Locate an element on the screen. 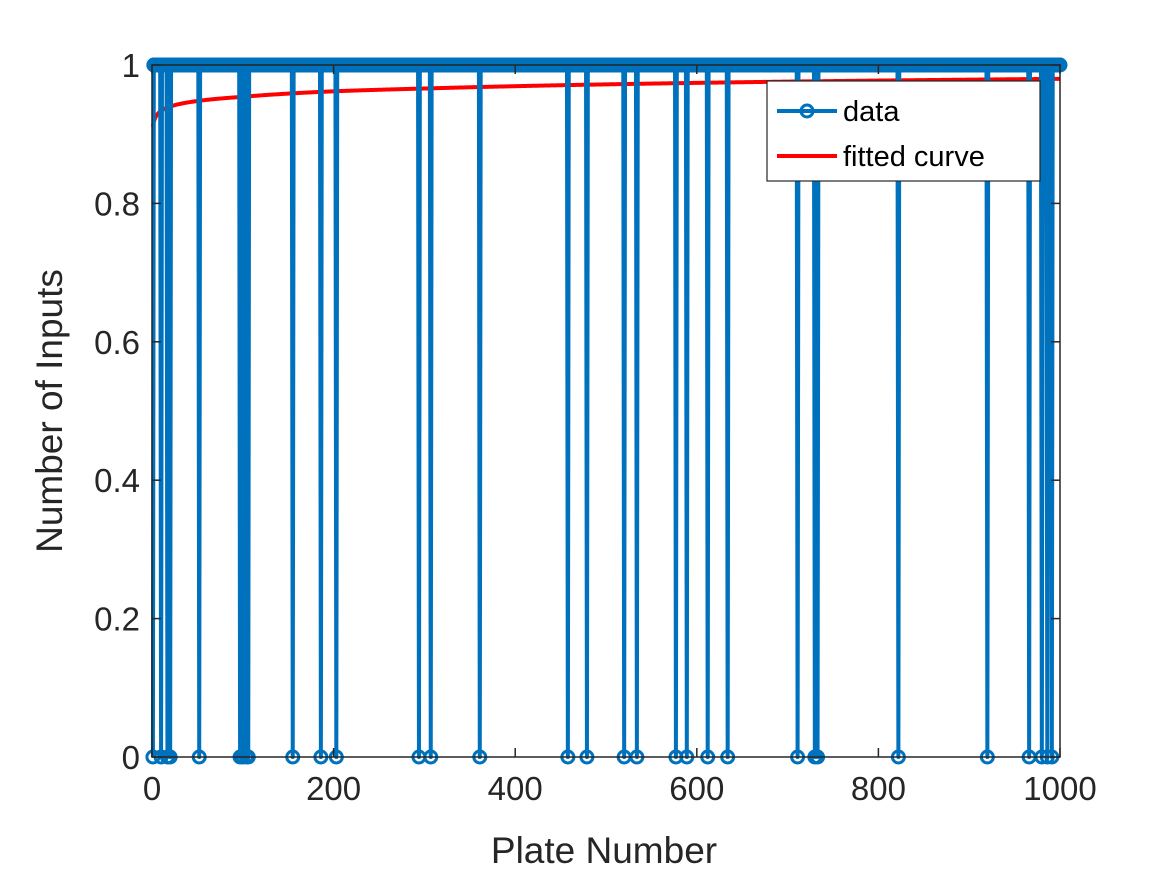  x-axis-label: Plate Number is located at coordinates (604, 850).